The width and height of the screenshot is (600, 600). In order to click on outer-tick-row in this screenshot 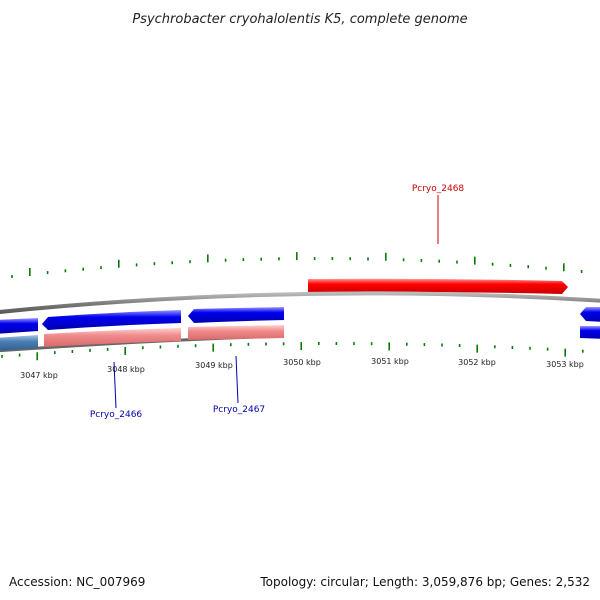, I will do `click(297, 265)`.